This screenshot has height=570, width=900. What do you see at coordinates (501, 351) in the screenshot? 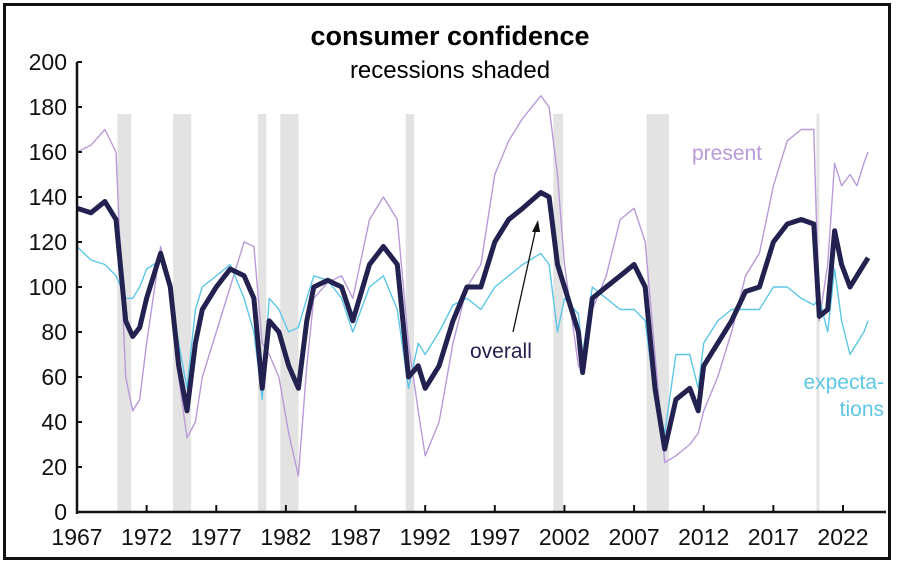
I see `label-overall: overall` at bounding box center [501, 351].